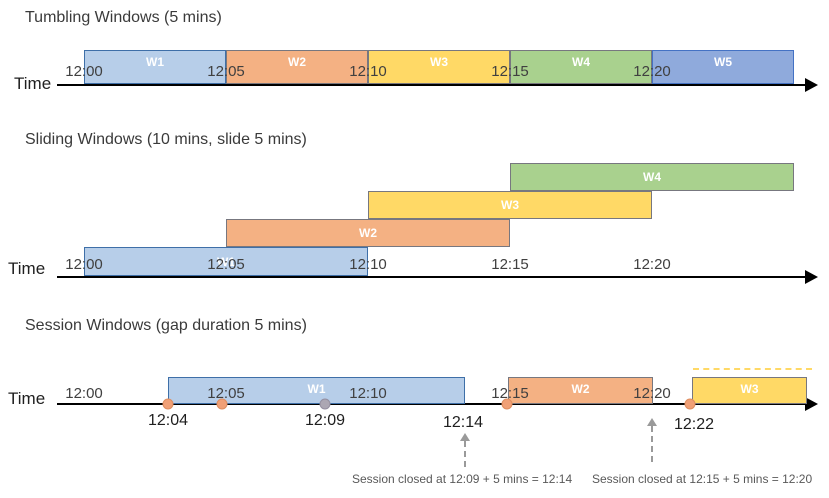  What do you see at coordinates (431, 277) in the screenshot?
I see `sliding-time-axis` at bounding box center [431, 277].